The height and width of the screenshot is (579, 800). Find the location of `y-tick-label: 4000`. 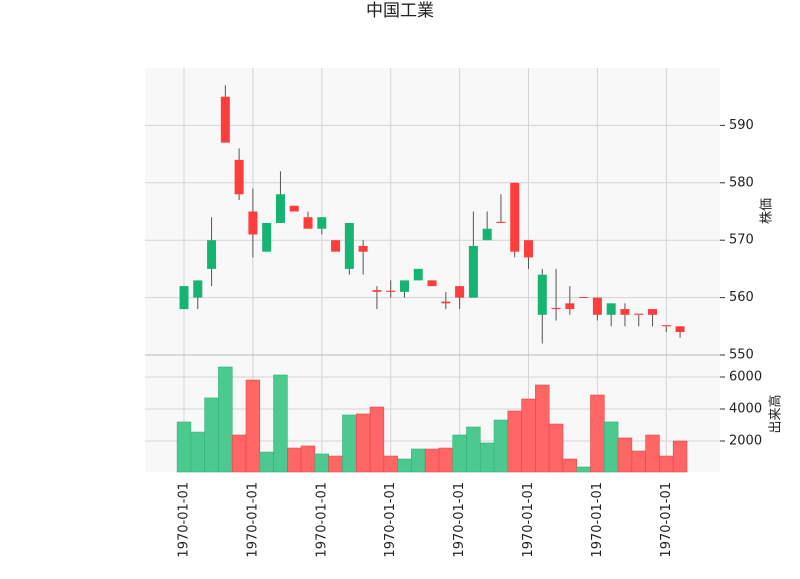

y-tick-label: 4000 is located at coordinates (745, 409).